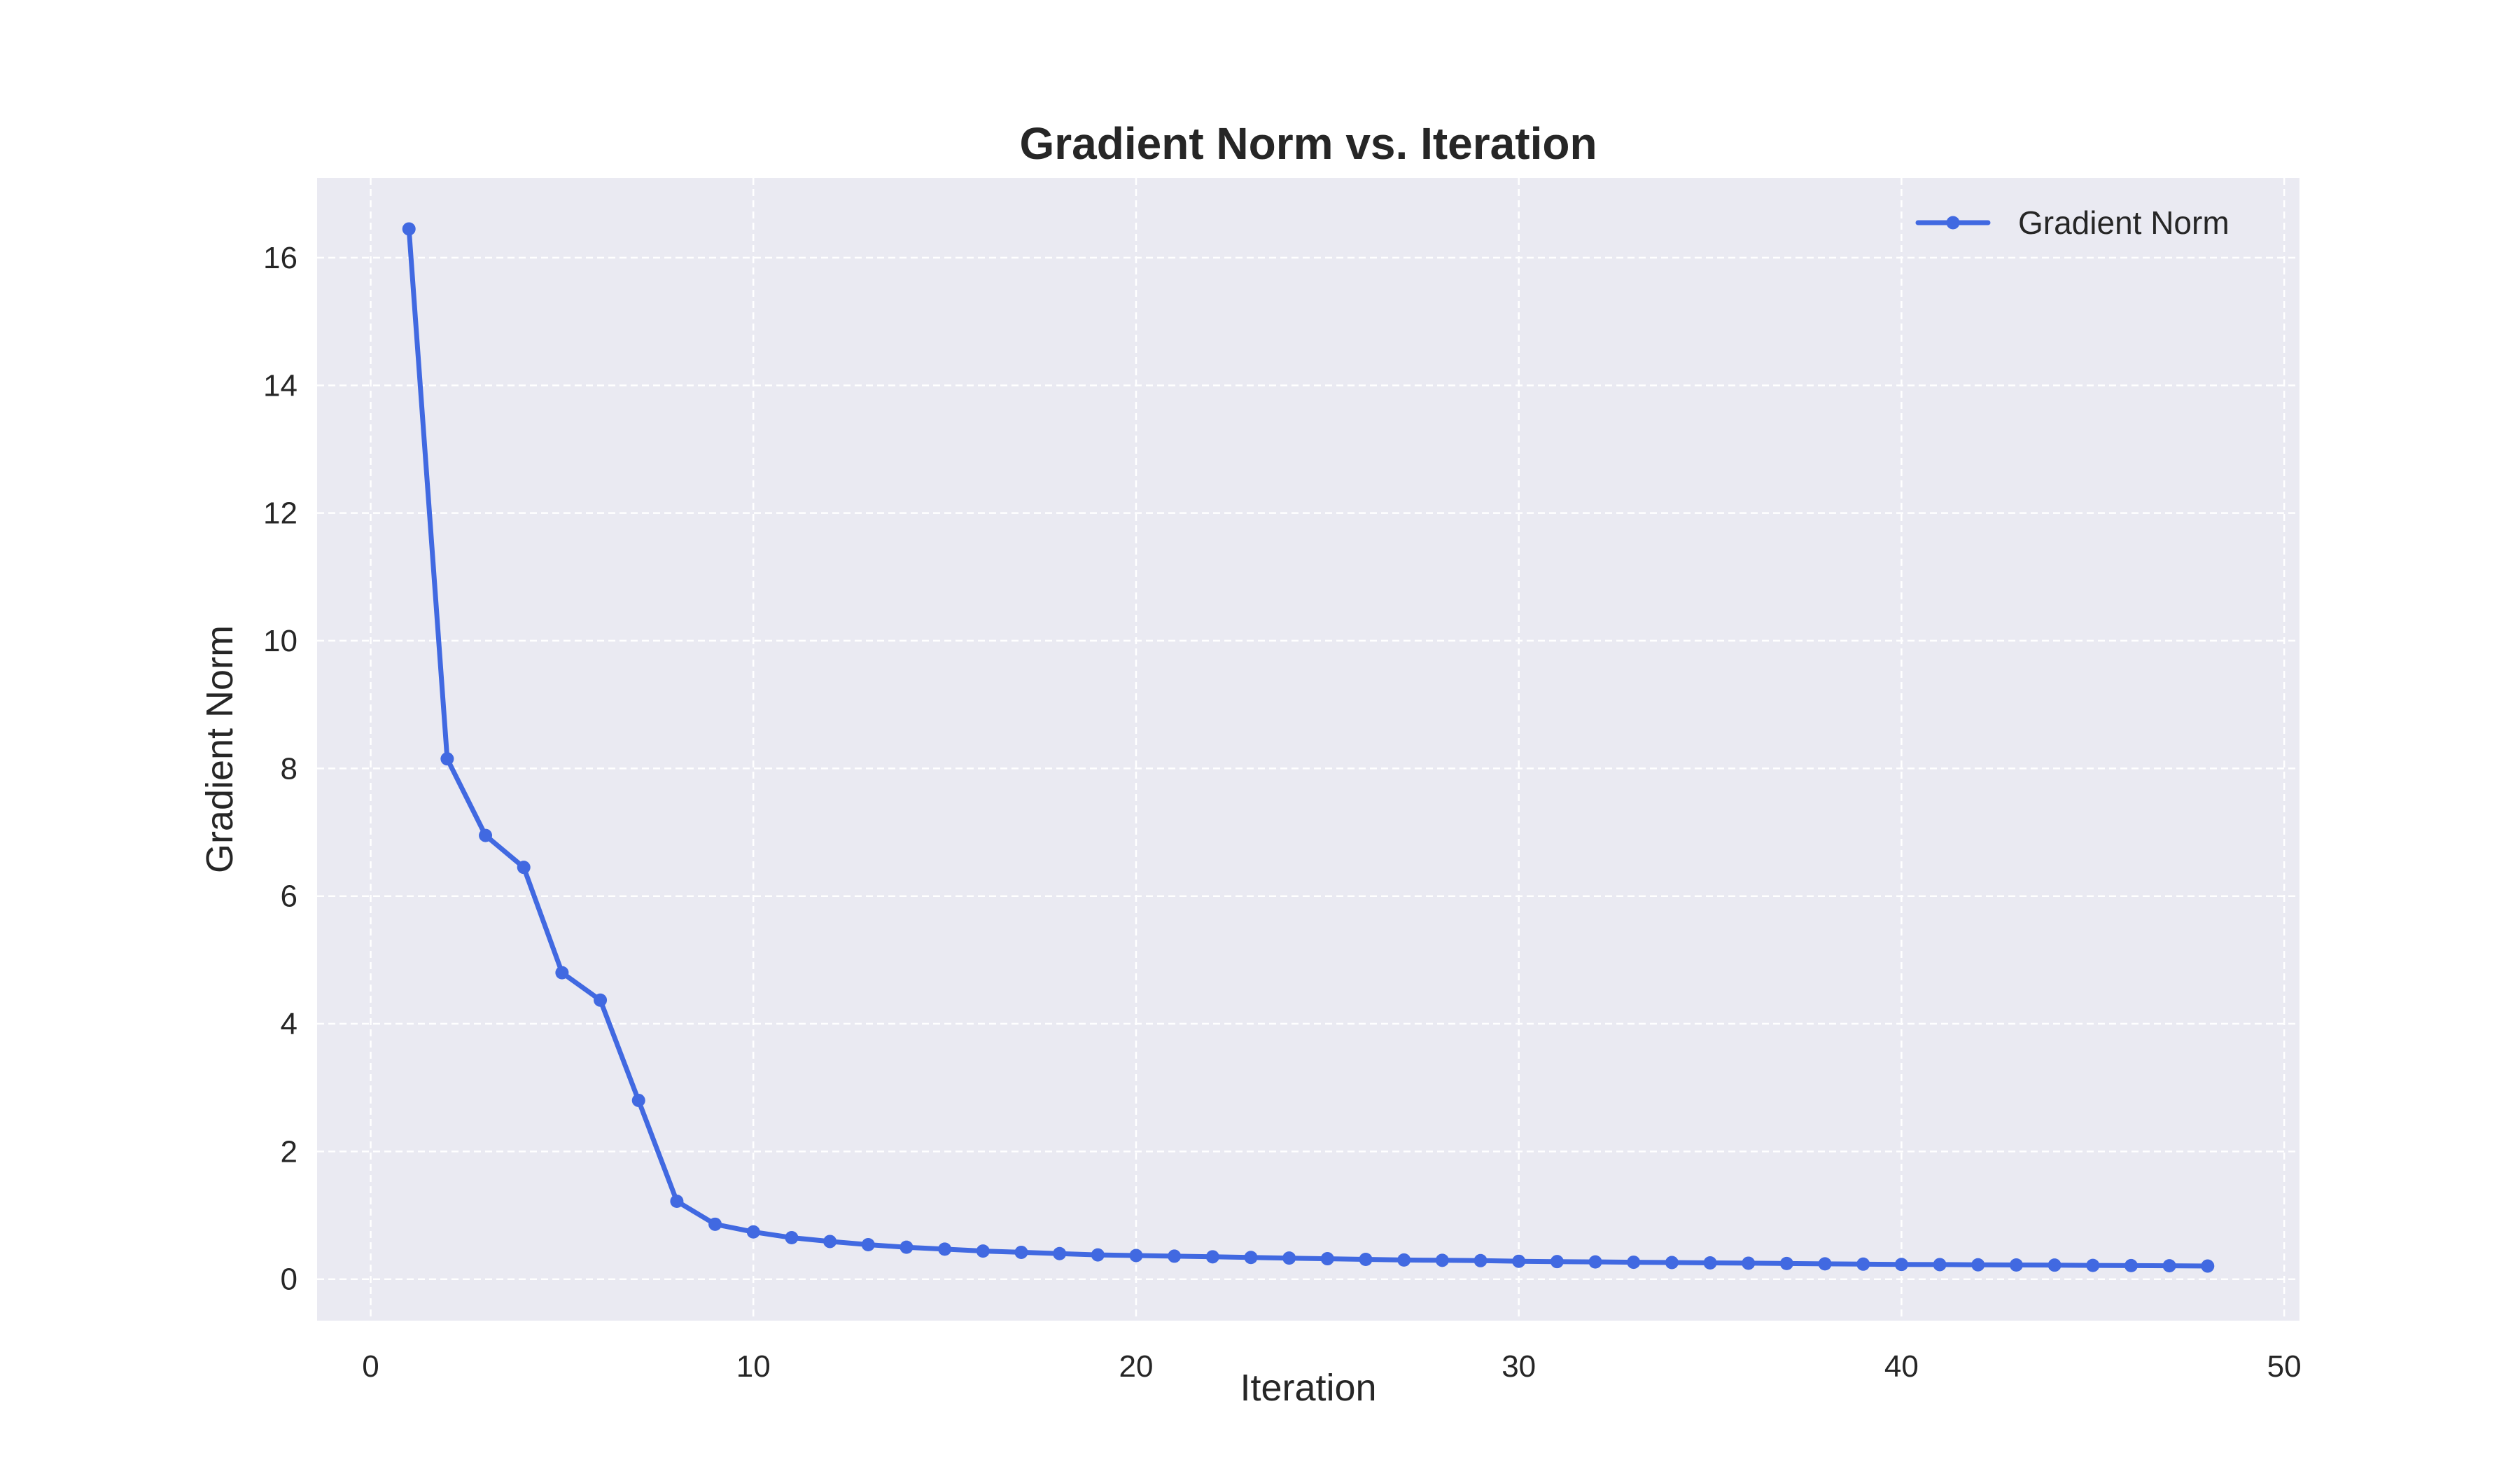 This screenshot has height=1474, width=2520. Describe the element at coordinates (1901, 1366) in the screenshot. I see `x-tick-label: 40` at that location.